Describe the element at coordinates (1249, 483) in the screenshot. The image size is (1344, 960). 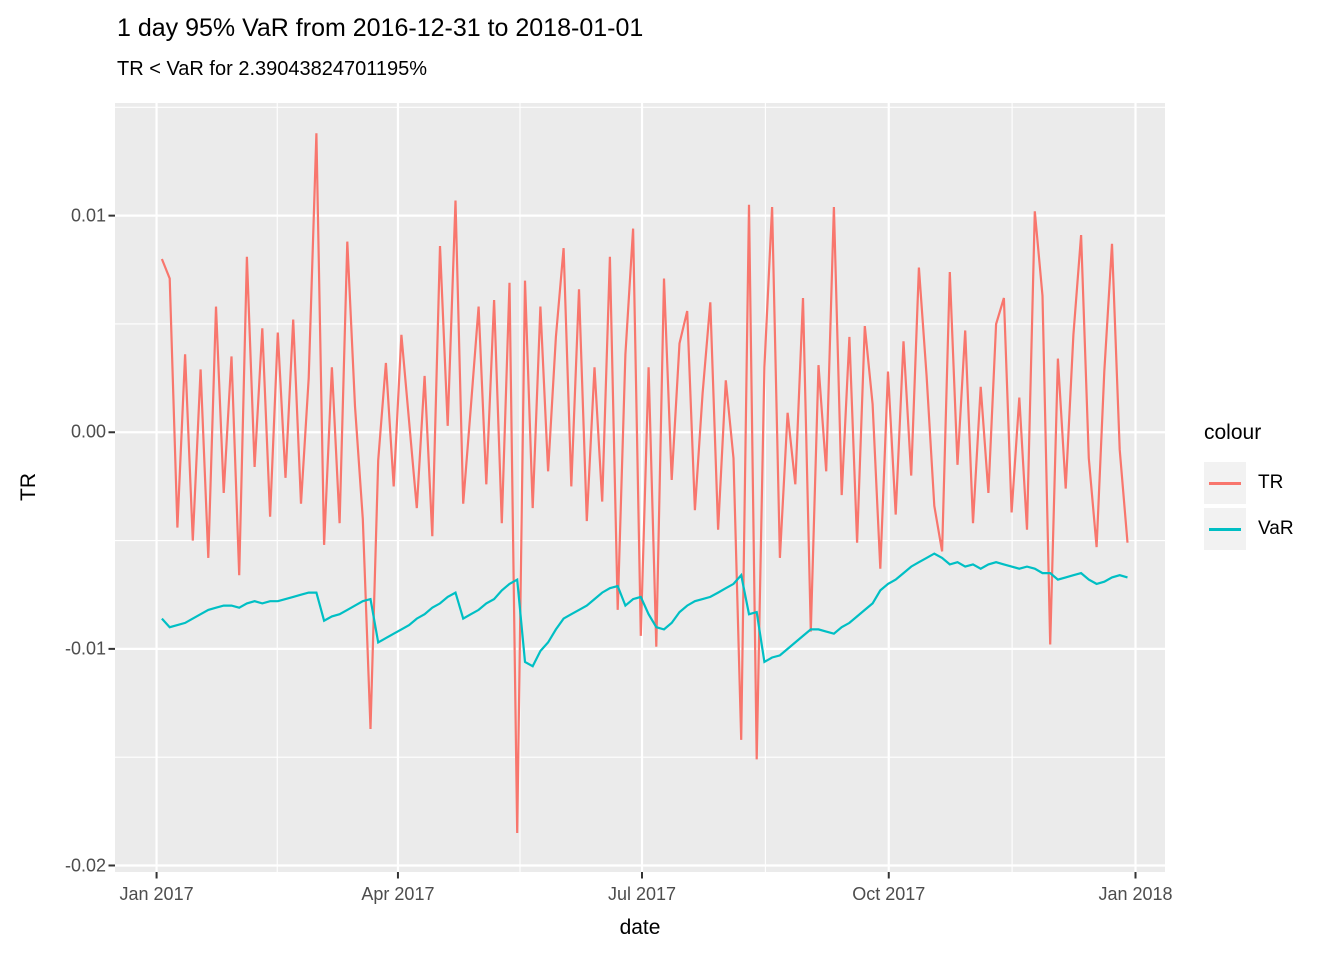
I see `legend-item-tr: TR` at that location.